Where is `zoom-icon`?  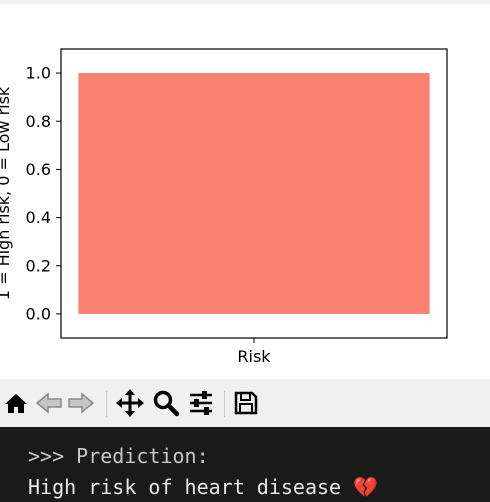
zoom-icon is located at coordinates (166, 403).